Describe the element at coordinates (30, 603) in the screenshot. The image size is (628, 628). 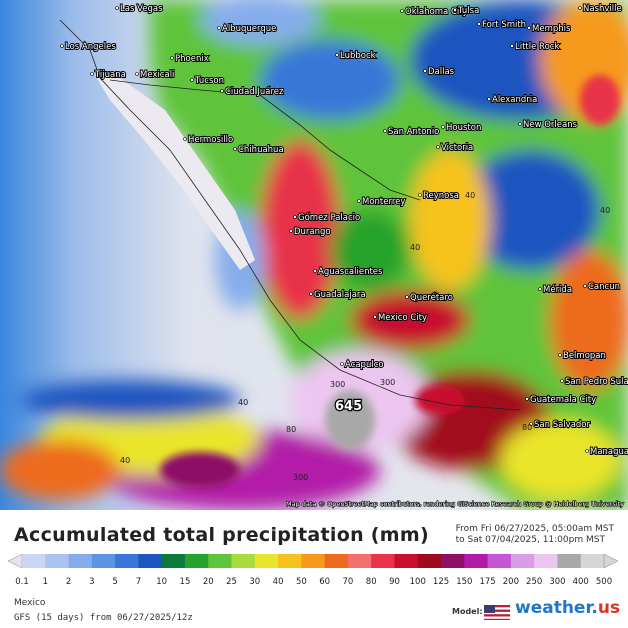
I see `region: Mexico` at that location.